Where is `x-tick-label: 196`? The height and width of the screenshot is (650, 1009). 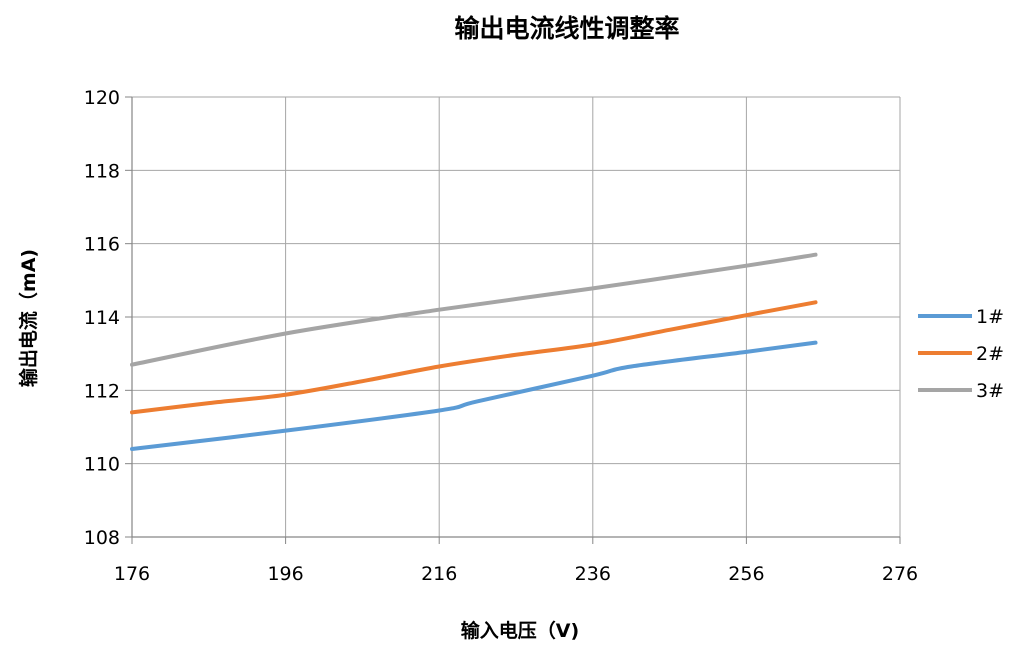 x-tick-label: 196 is located at coordinates (285, 574).